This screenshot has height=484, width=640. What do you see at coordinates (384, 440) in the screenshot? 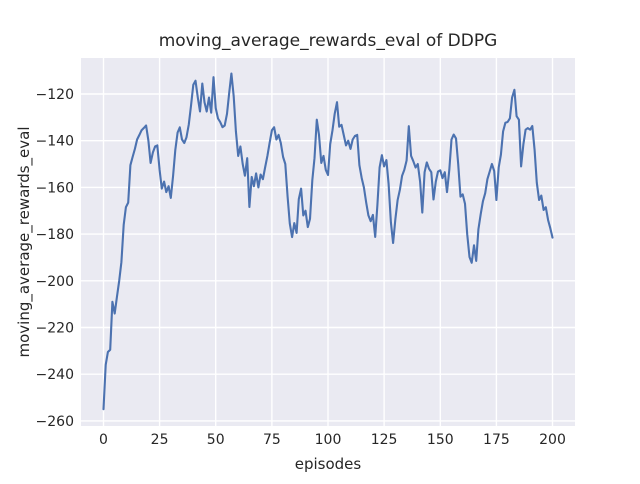
I see `x-tick-label: 125` at bounding box center [384, 440].